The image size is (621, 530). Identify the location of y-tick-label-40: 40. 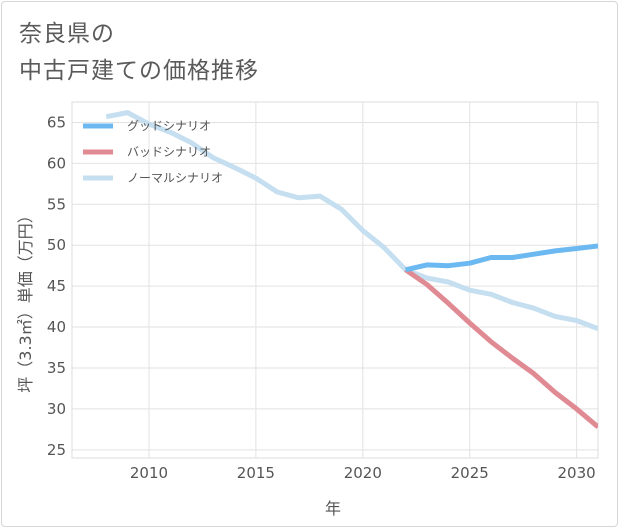
(56, 327).